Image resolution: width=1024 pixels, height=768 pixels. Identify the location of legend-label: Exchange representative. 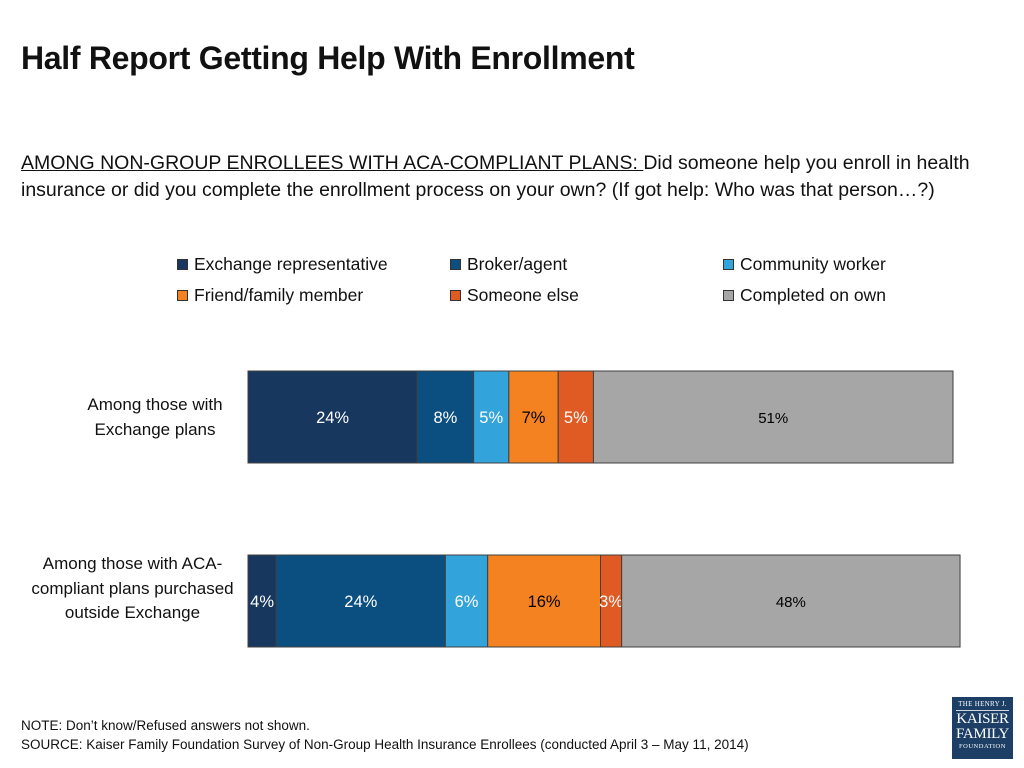
(291, 264).